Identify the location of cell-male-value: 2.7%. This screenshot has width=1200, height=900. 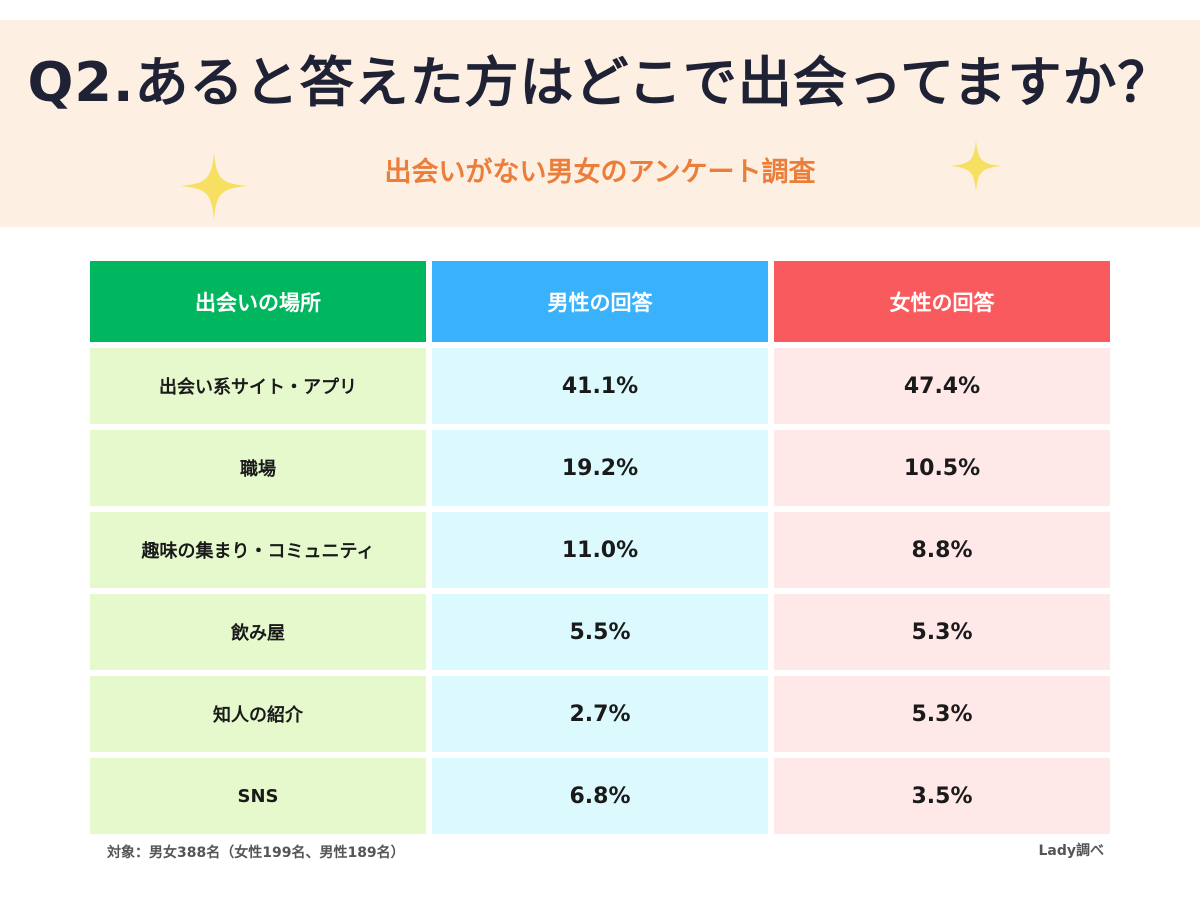
(600, 714).